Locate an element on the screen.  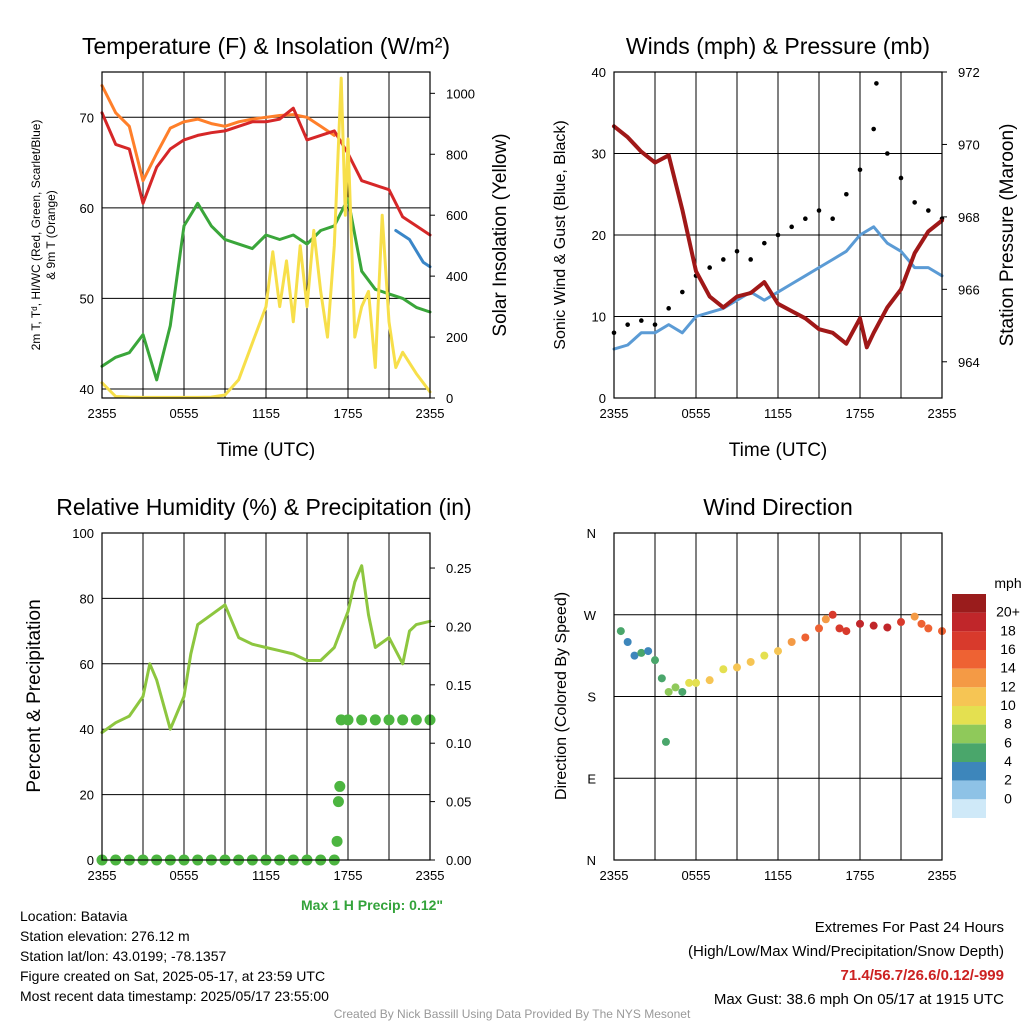
colorbar-label: 6 is located at coordinates (1008, 742).